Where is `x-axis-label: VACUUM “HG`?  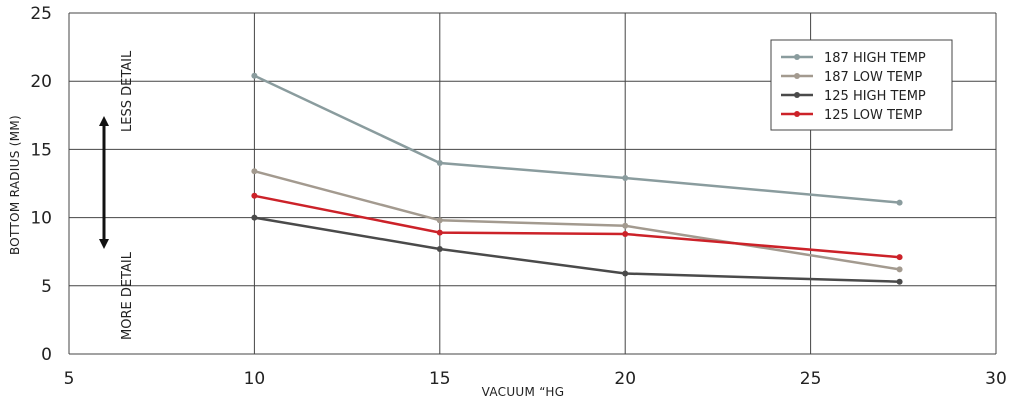 x-axis-label: VACUUM “HG is located at coordinates (523, 392).